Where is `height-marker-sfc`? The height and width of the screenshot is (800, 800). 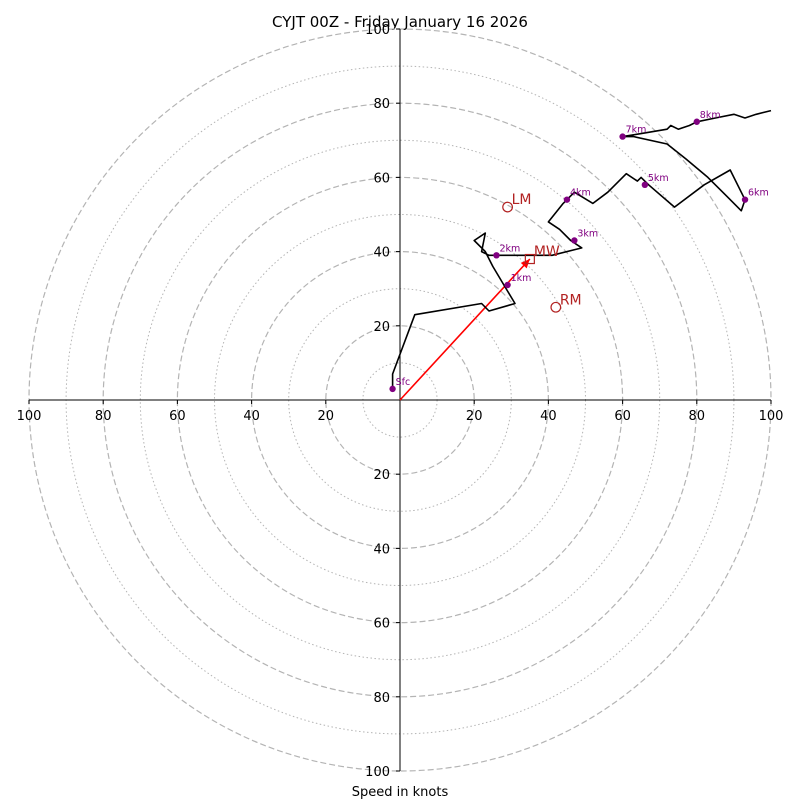 height-marker-sfc is located at coordinates (392, 389).